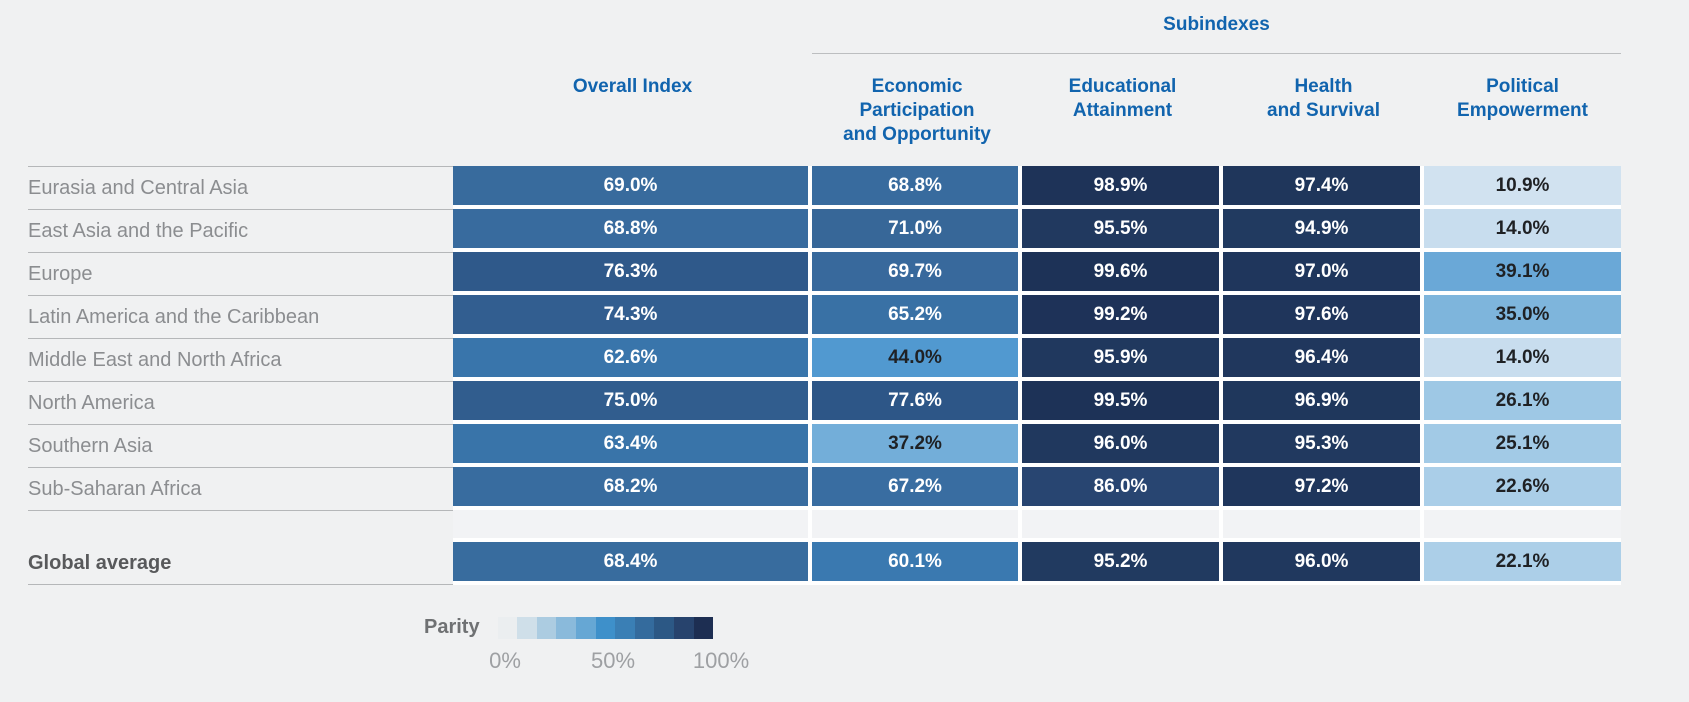 This screenshot has height=702, width=1689. I want to click on value-cell: 63.4%, so click(632, 445).